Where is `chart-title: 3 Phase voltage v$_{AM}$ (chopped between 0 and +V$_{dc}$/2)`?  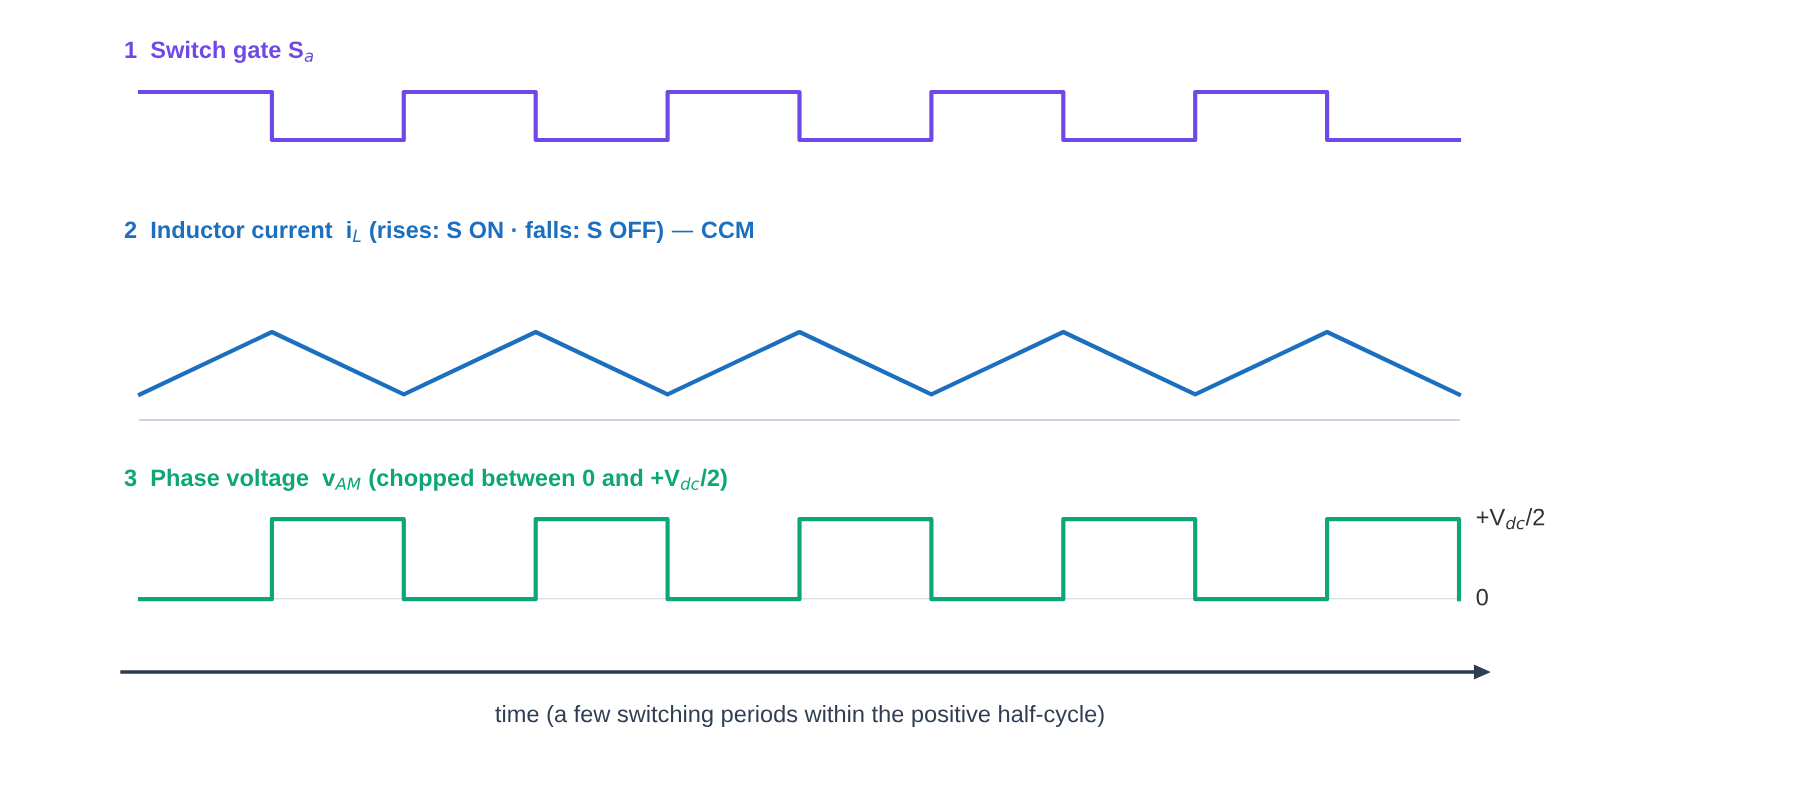
chart-title: 3 Phase voltage v$_{AM}$ (chopped between 0 and +V$_{dc}$/2) is located at coordinates (425, 479).